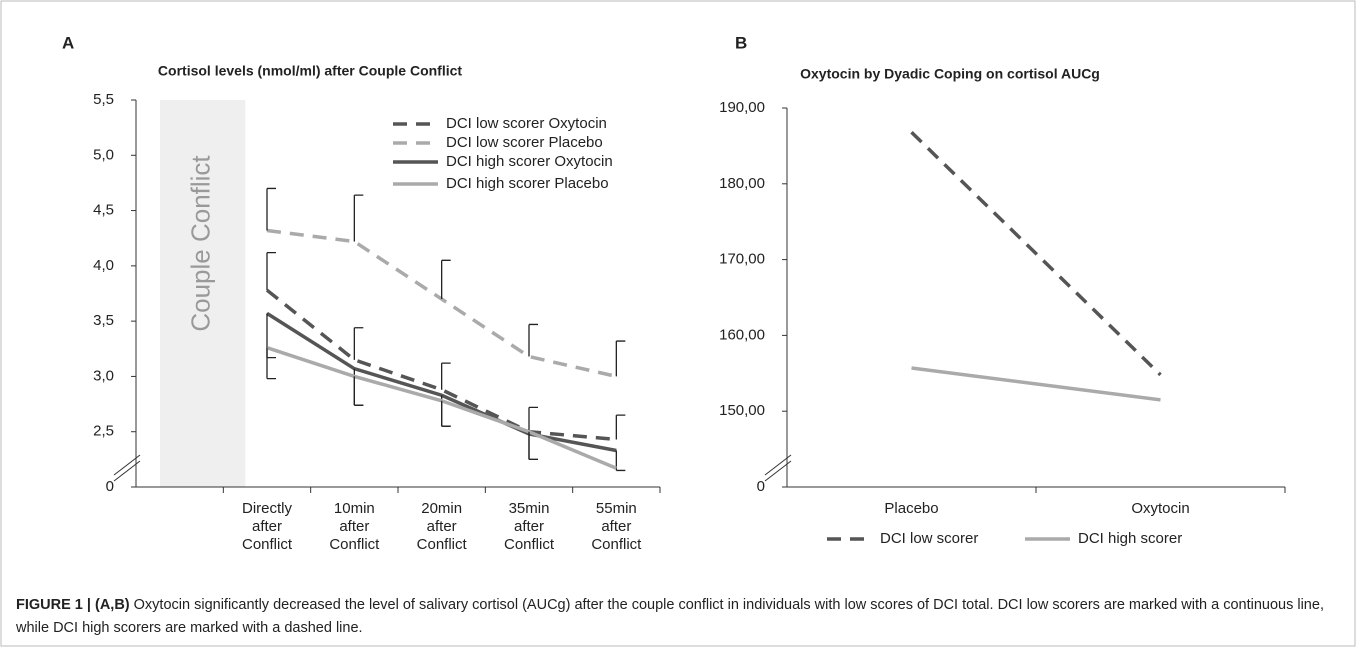  What do you see at coordinates (742, 334) in the screenshot?
I see `y-tick-label: 160,00` at bounding box center [742, 334].